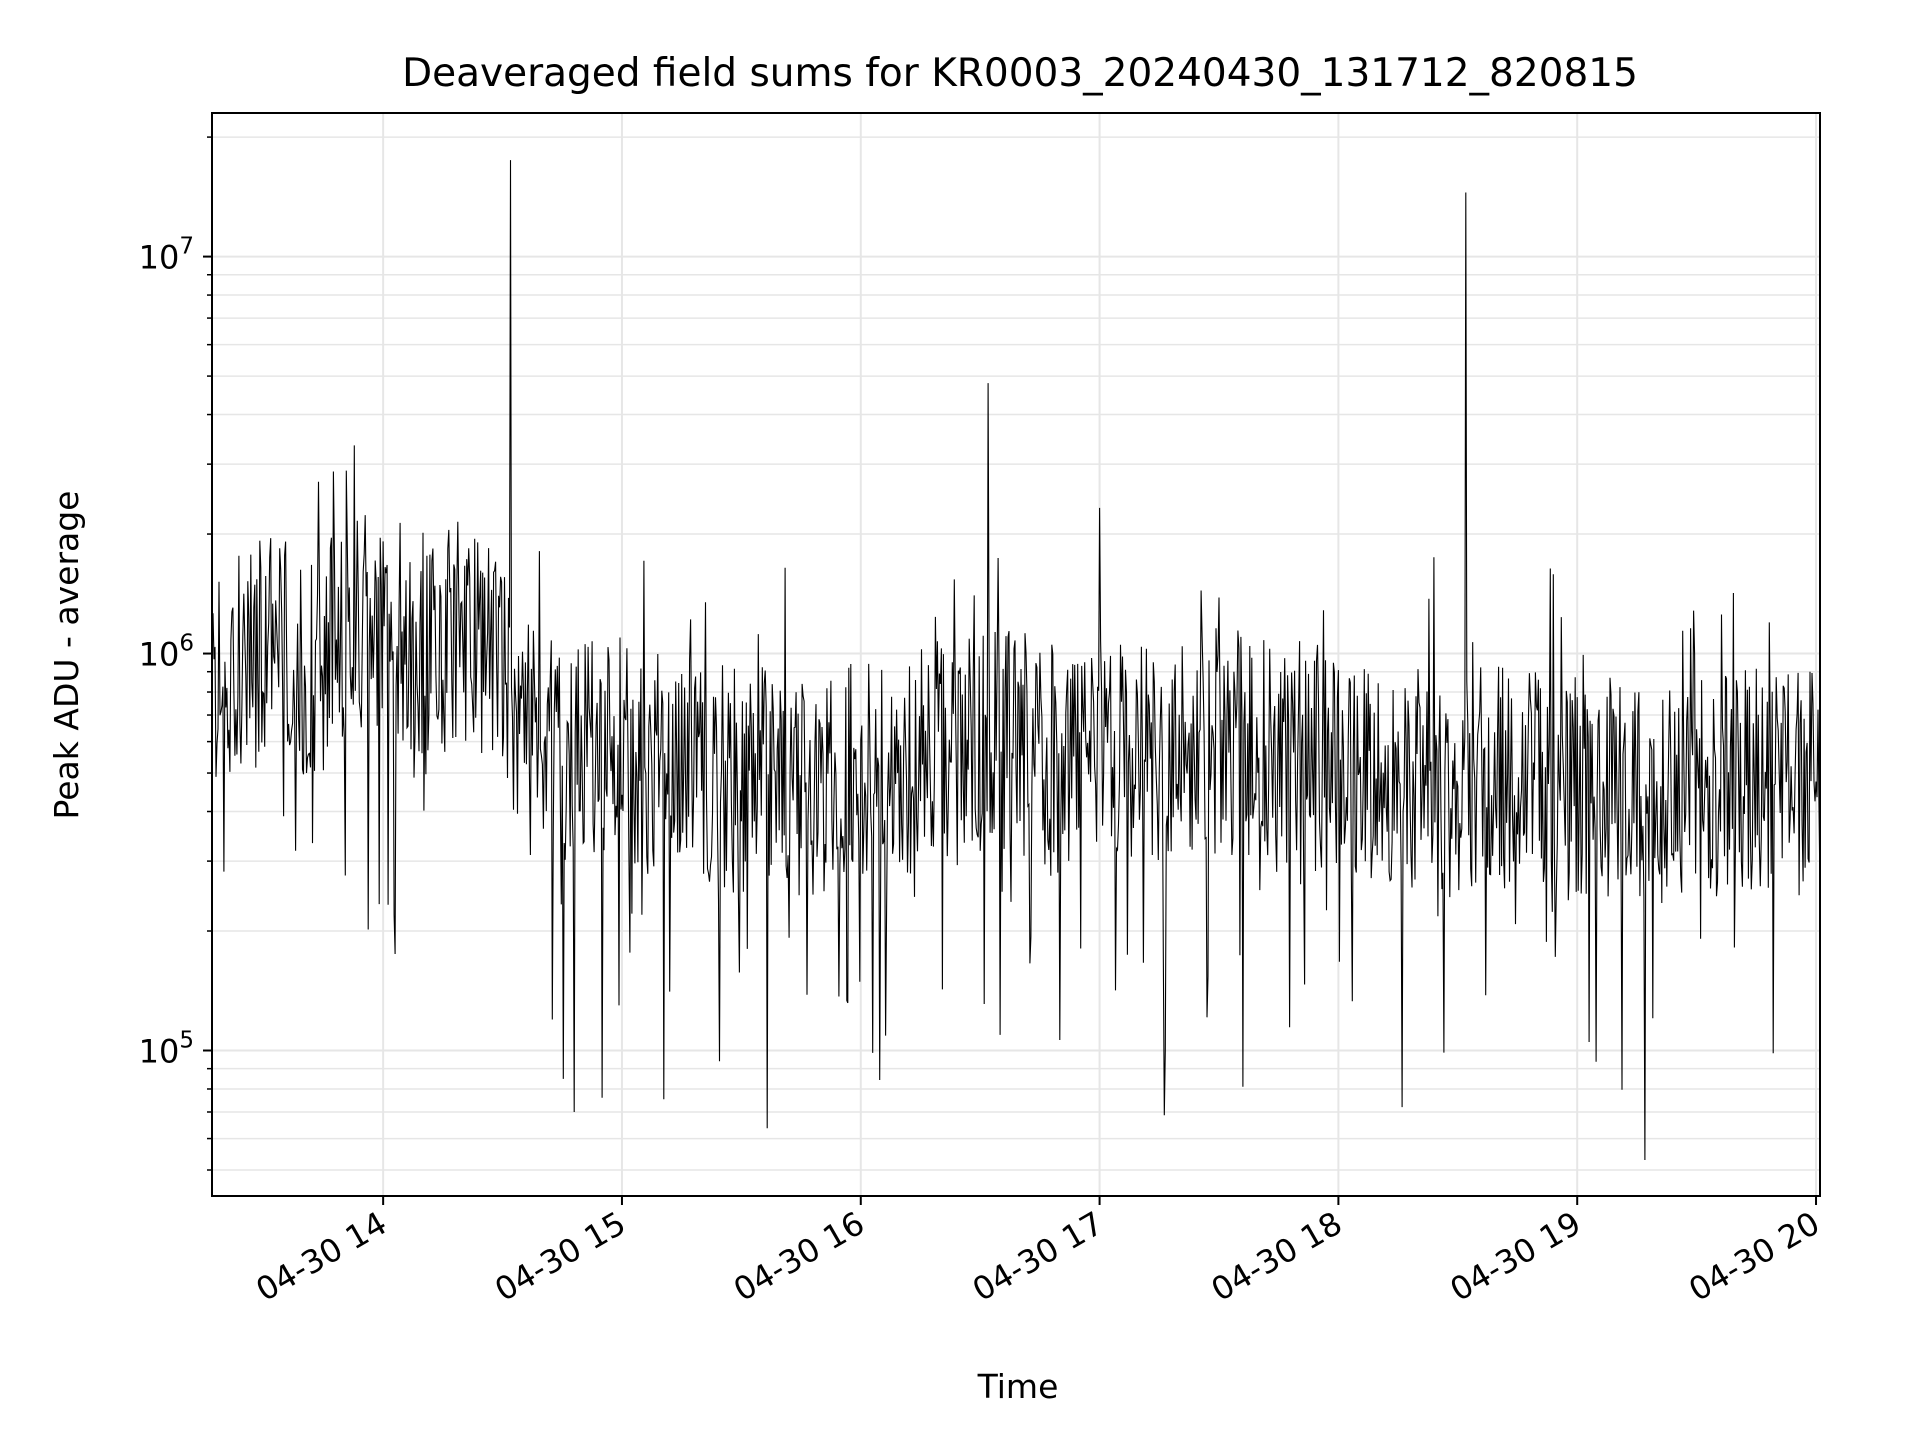  I want to click on y-tick-label: 10⁶, so click(166, 652).